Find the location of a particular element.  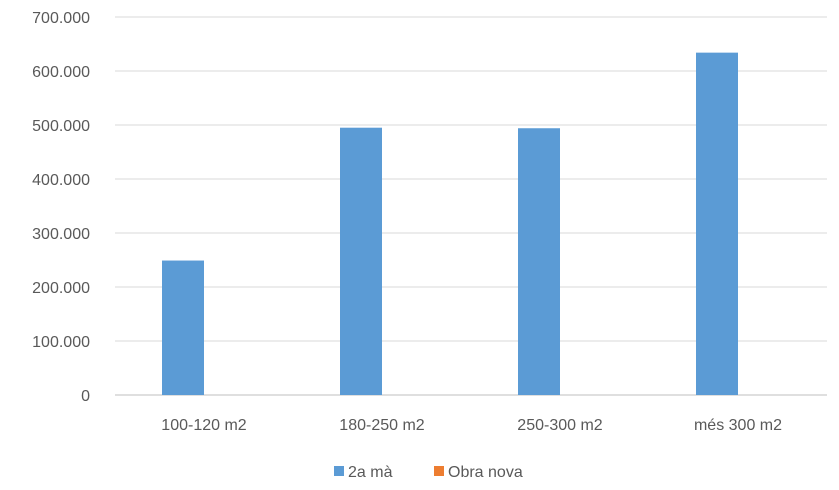

y-tick-label: 0 is located at coordinates (85, 396).